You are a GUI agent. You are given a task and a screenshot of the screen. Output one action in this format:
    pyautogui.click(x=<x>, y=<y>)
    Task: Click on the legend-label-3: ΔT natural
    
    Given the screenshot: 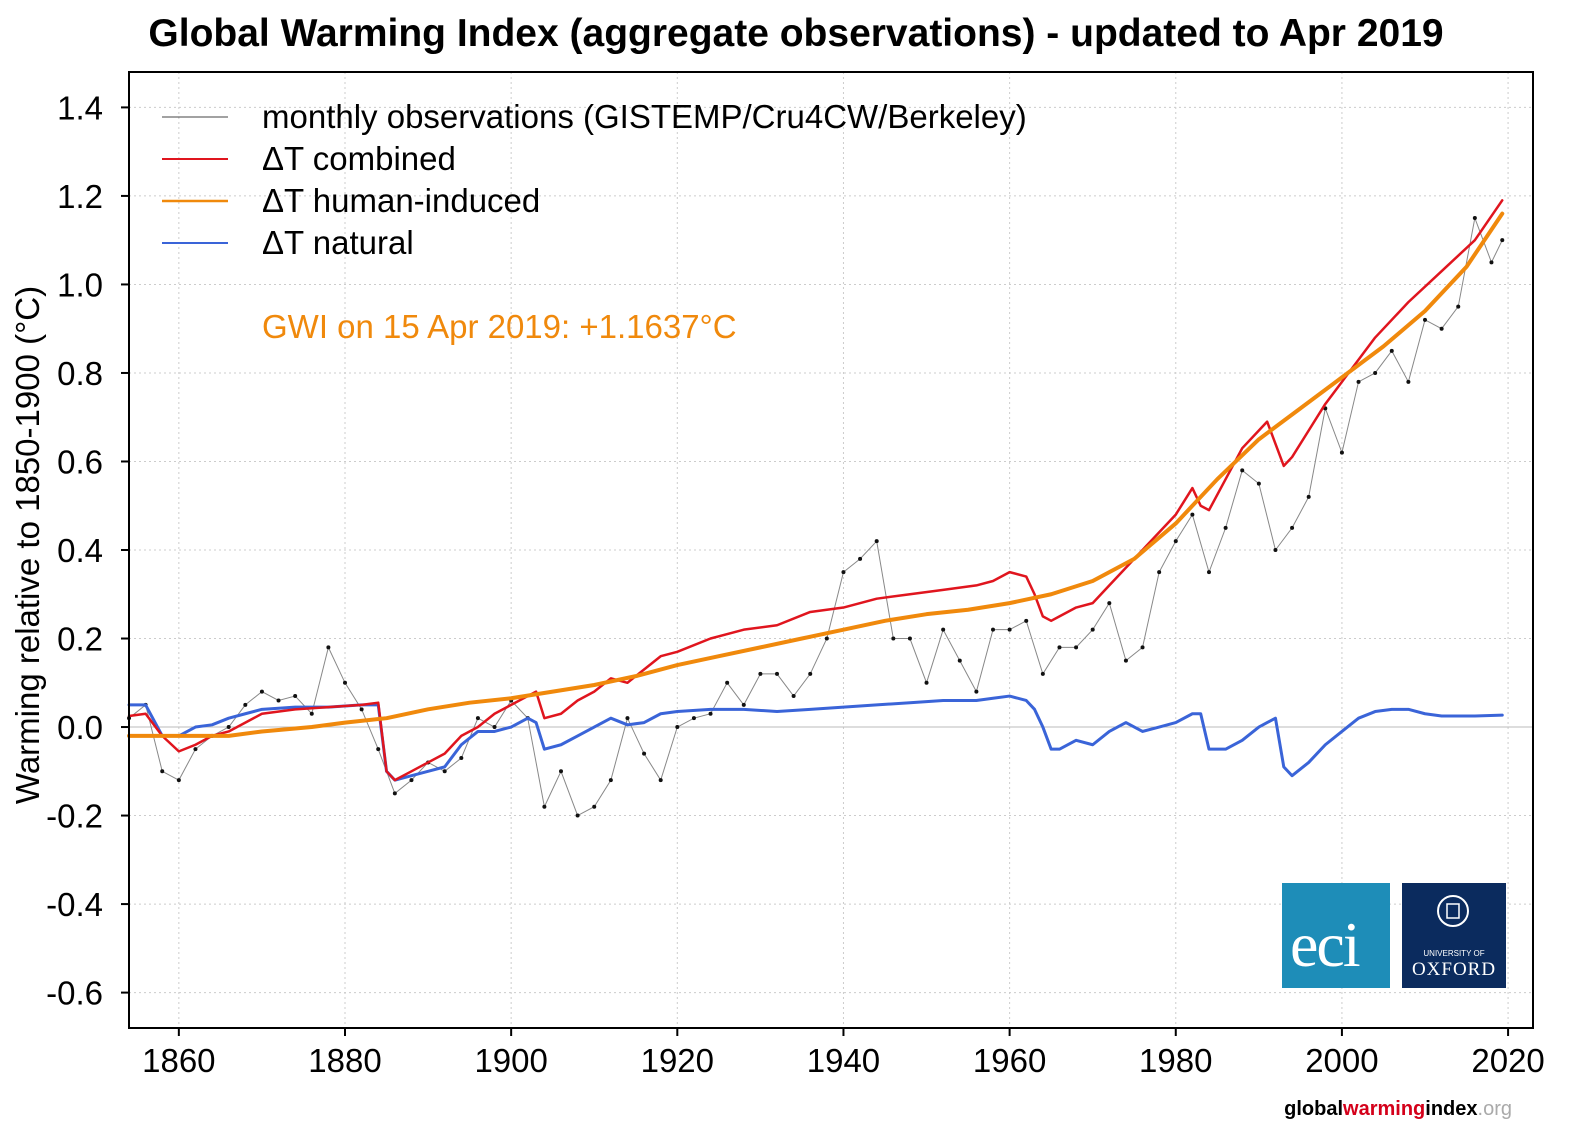 What is the action you would take?
    pyautogui.click(x=338, y=242)
    